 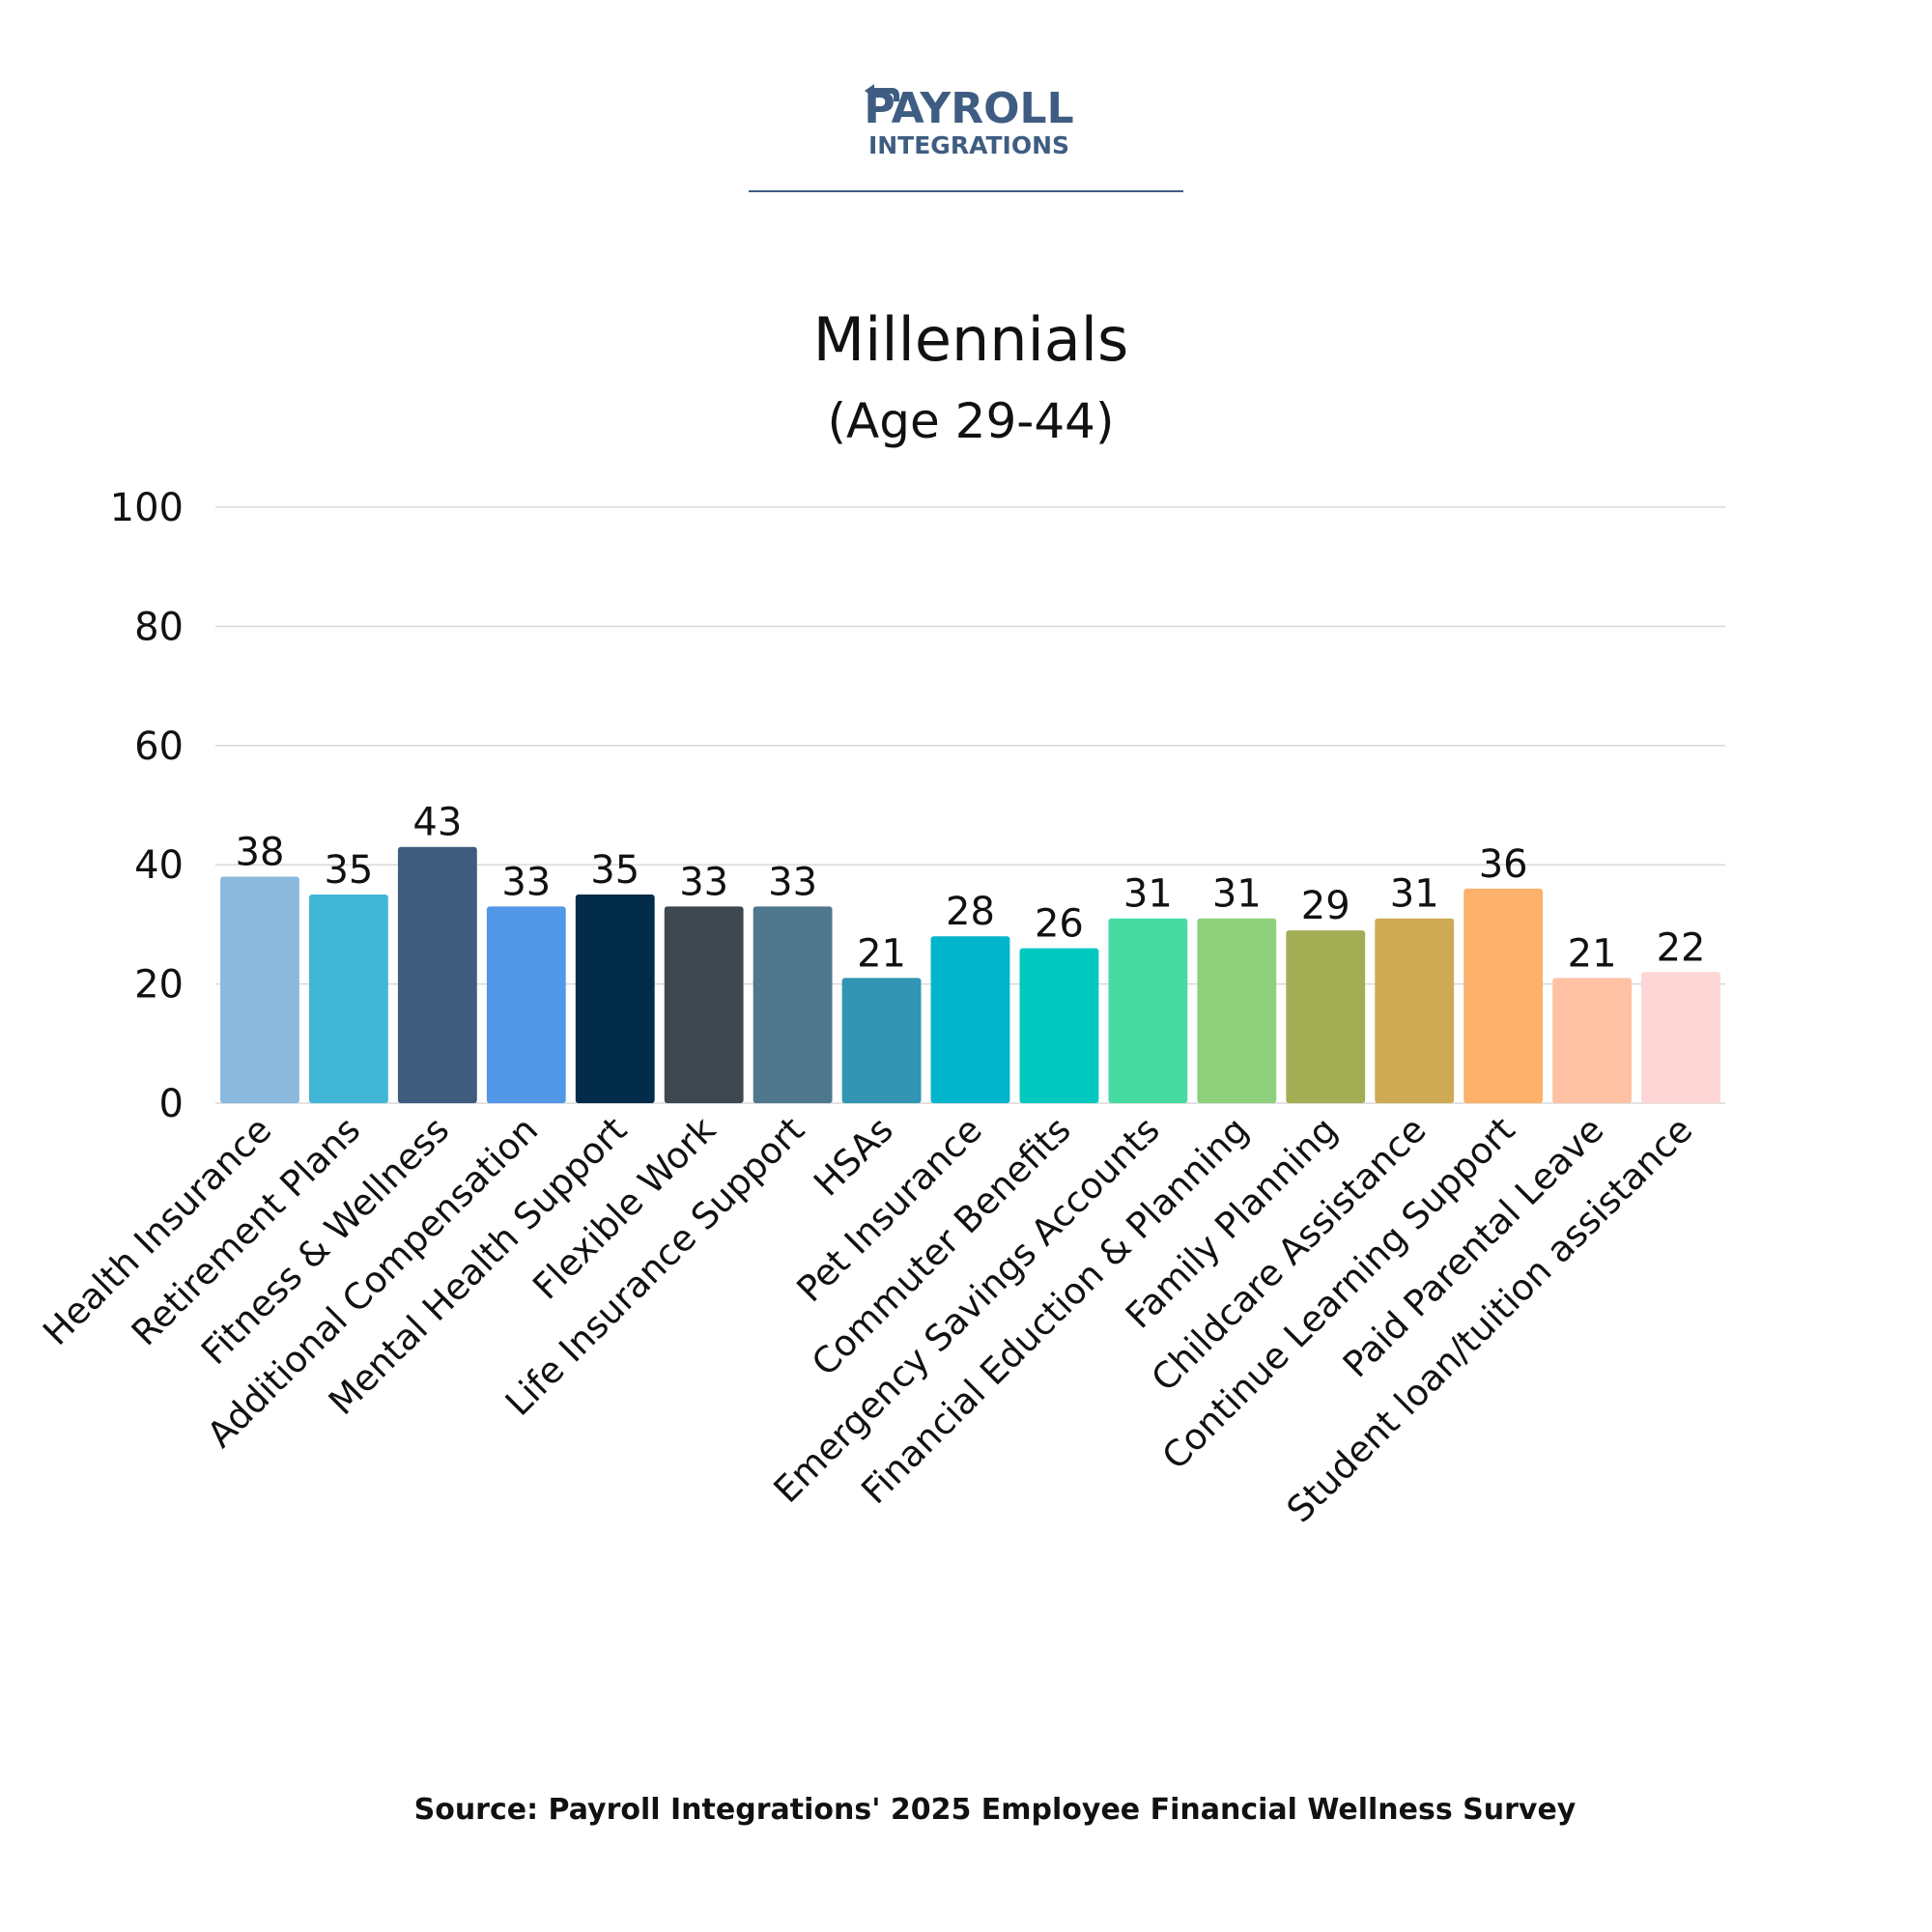 I want to click on logo-arrow-icon, so click(x=882, y=92).